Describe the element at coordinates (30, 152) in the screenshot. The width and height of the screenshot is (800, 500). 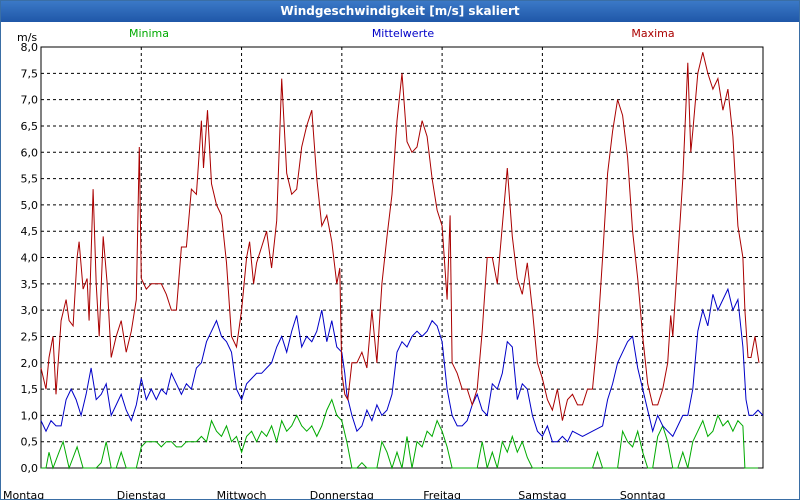
I see `y-tick-label: 6,0` at that location.